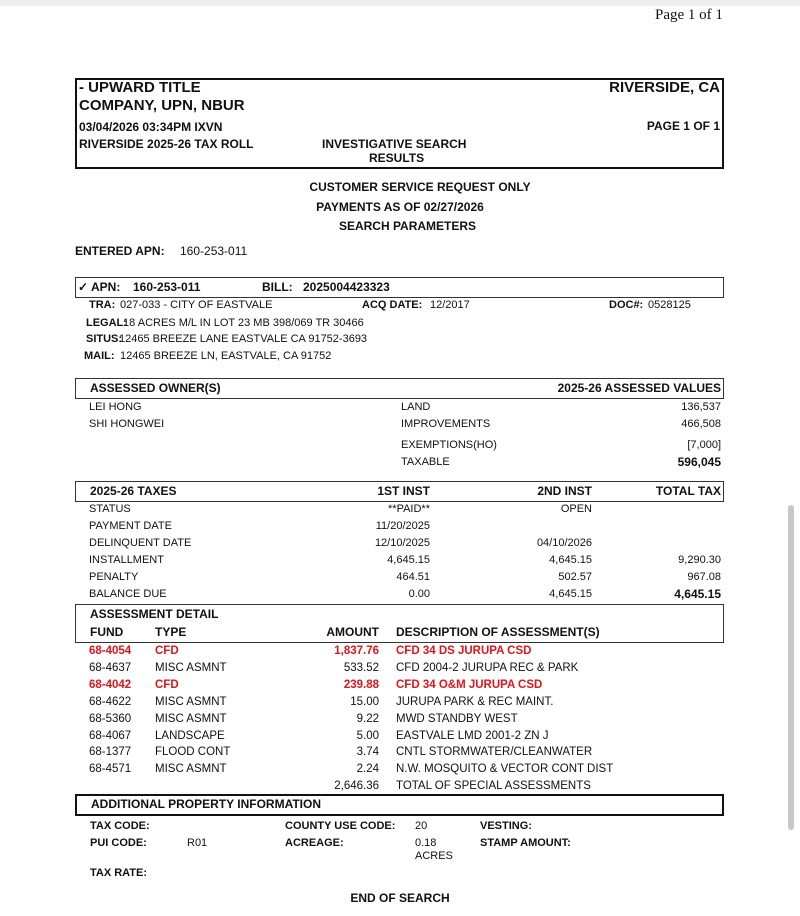 The image size is (800, 916). I want to click on assessment-amount: 533.52, so click(361, 667).